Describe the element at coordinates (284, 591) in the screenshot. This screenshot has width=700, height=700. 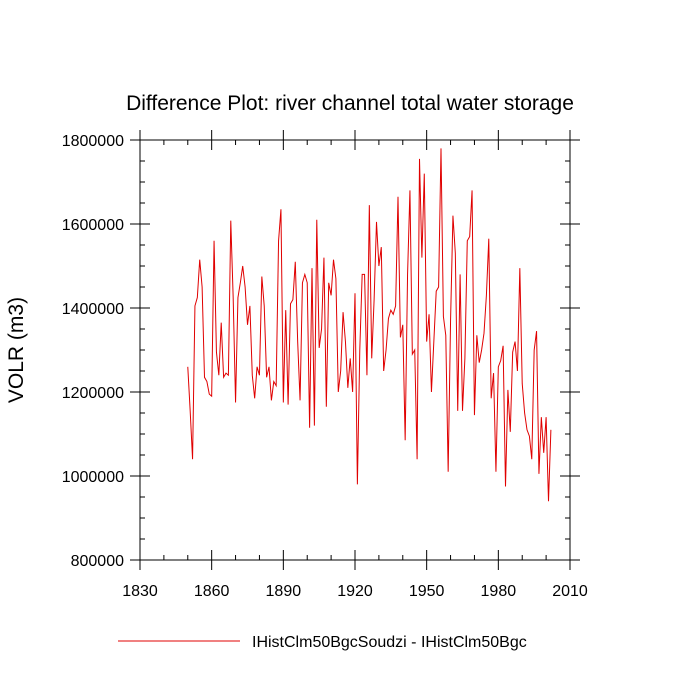
I see `x-tick-label: 1890` at that location.